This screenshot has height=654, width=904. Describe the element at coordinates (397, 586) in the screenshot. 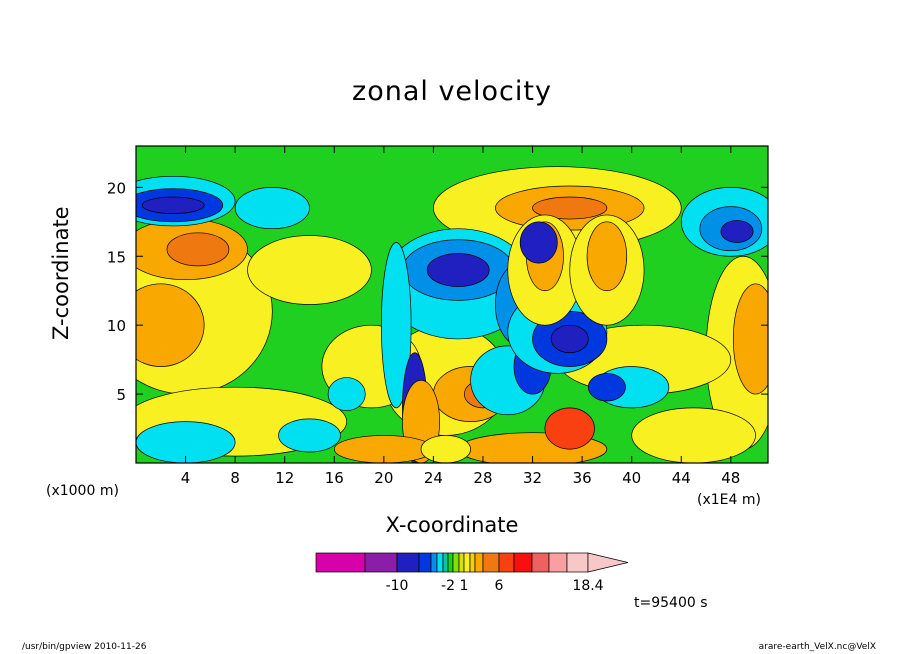

I see `colorbar-label: -10` at that location.